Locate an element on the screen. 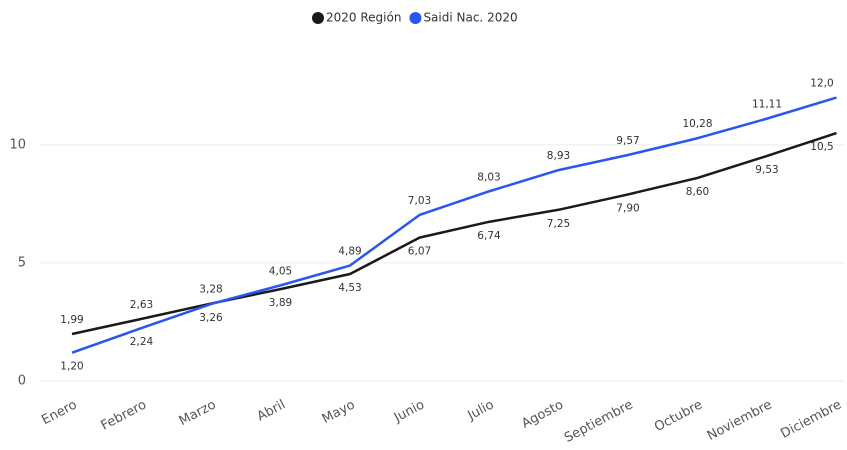 The width and height of the screenshot is (847, 450). x-tick-label: Junio is located at coordinates (409, 411).